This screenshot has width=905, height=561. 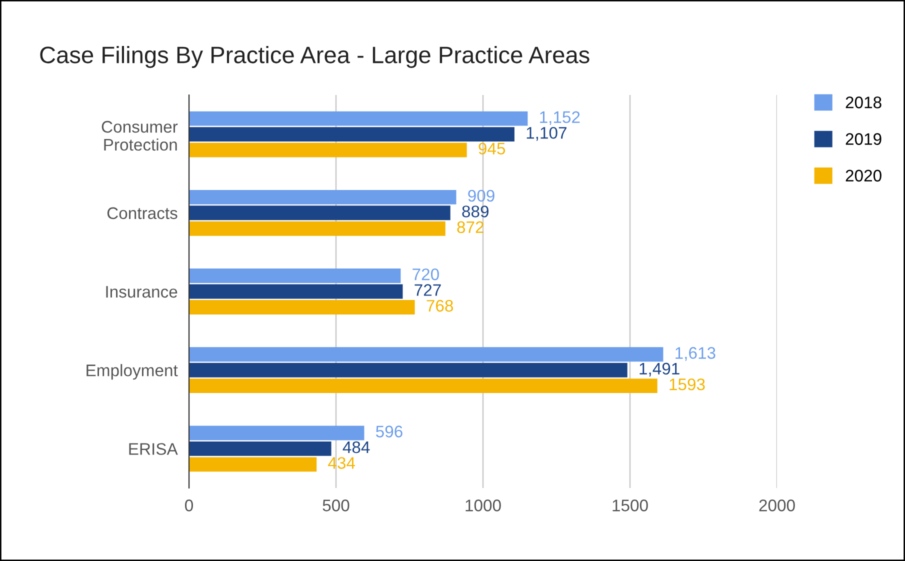 I want to click on legend-label: 2018, so click(x=864, y=102).